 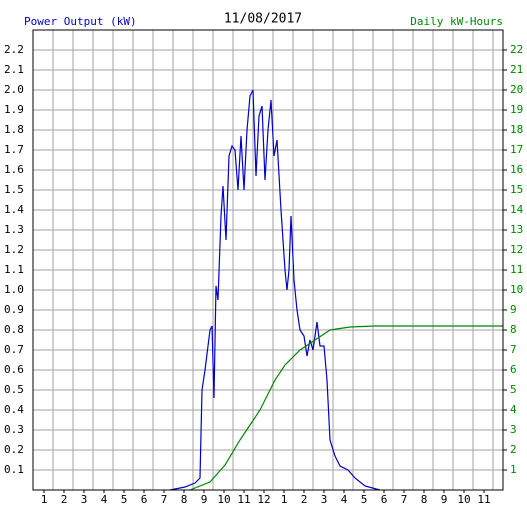 What do you see at coordinates (14, 449) in the screenshot?
I see `y-tick-label: 0.2` at bounding box center [14, 449].